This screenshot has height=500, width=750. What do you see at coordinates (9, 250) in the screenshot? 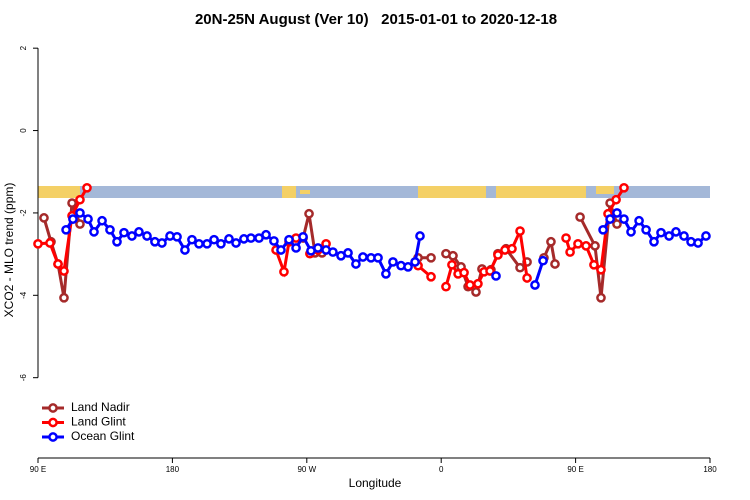
I see `y-axis-label: XCO2 - MLO trend (ppm)` at bounding box center [9, 250].